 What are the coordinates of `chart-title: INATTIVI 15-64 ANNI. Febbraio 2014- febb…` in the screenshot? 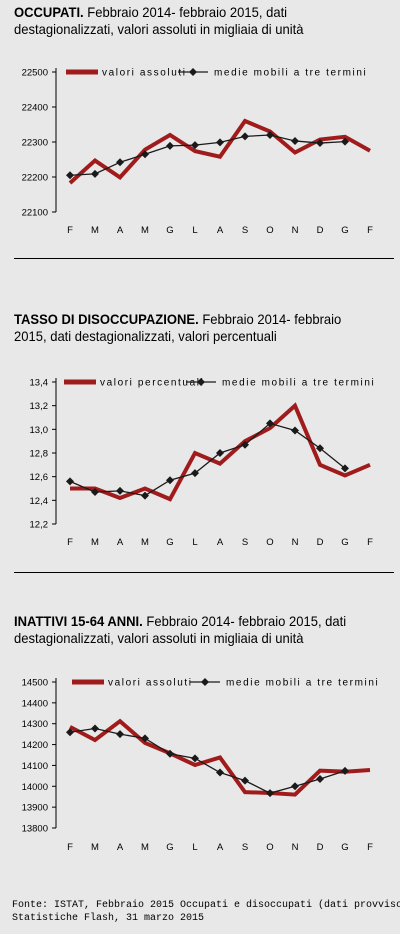 It's located at (190, 630).